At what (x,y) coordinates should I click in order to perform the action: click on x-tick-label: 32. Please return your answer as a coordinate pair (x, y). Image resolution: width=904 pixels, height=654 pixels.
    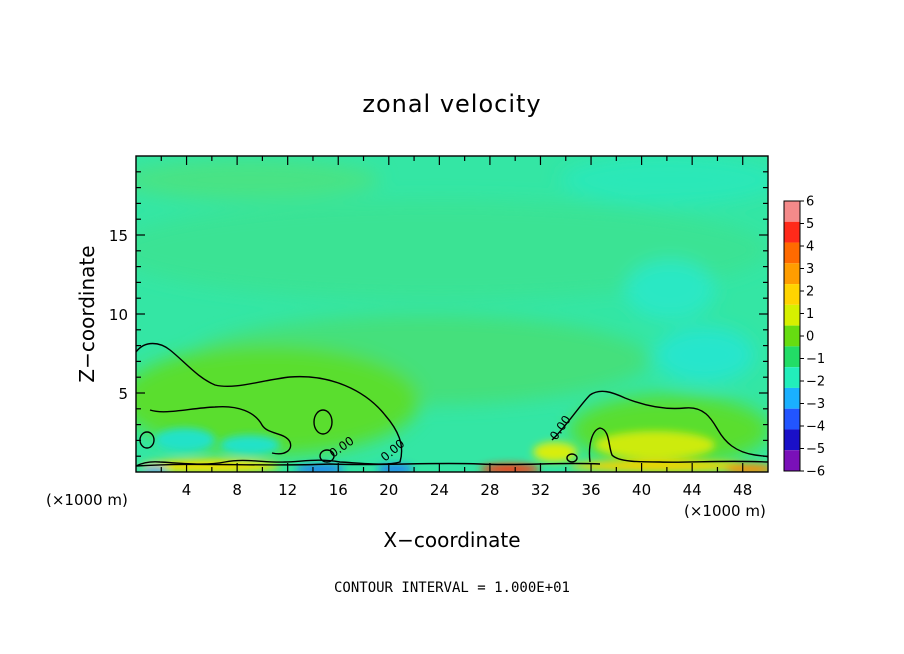
    Looking at the image, I should click on (540, 490).